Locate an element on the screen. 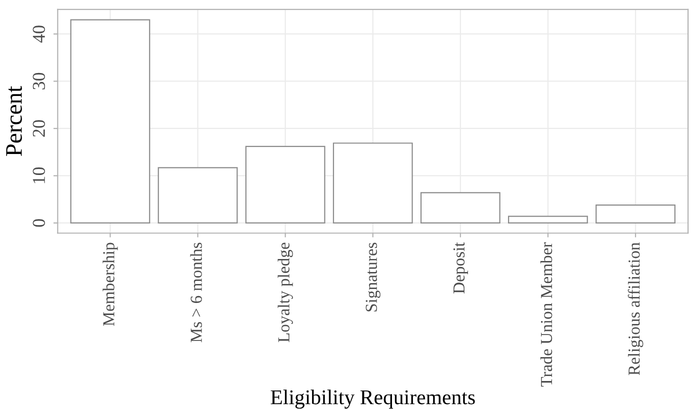 Image resolution: width=695 pixels, height=409 pixels. y-tick-label: 0 is located at coordinates (38, 223).